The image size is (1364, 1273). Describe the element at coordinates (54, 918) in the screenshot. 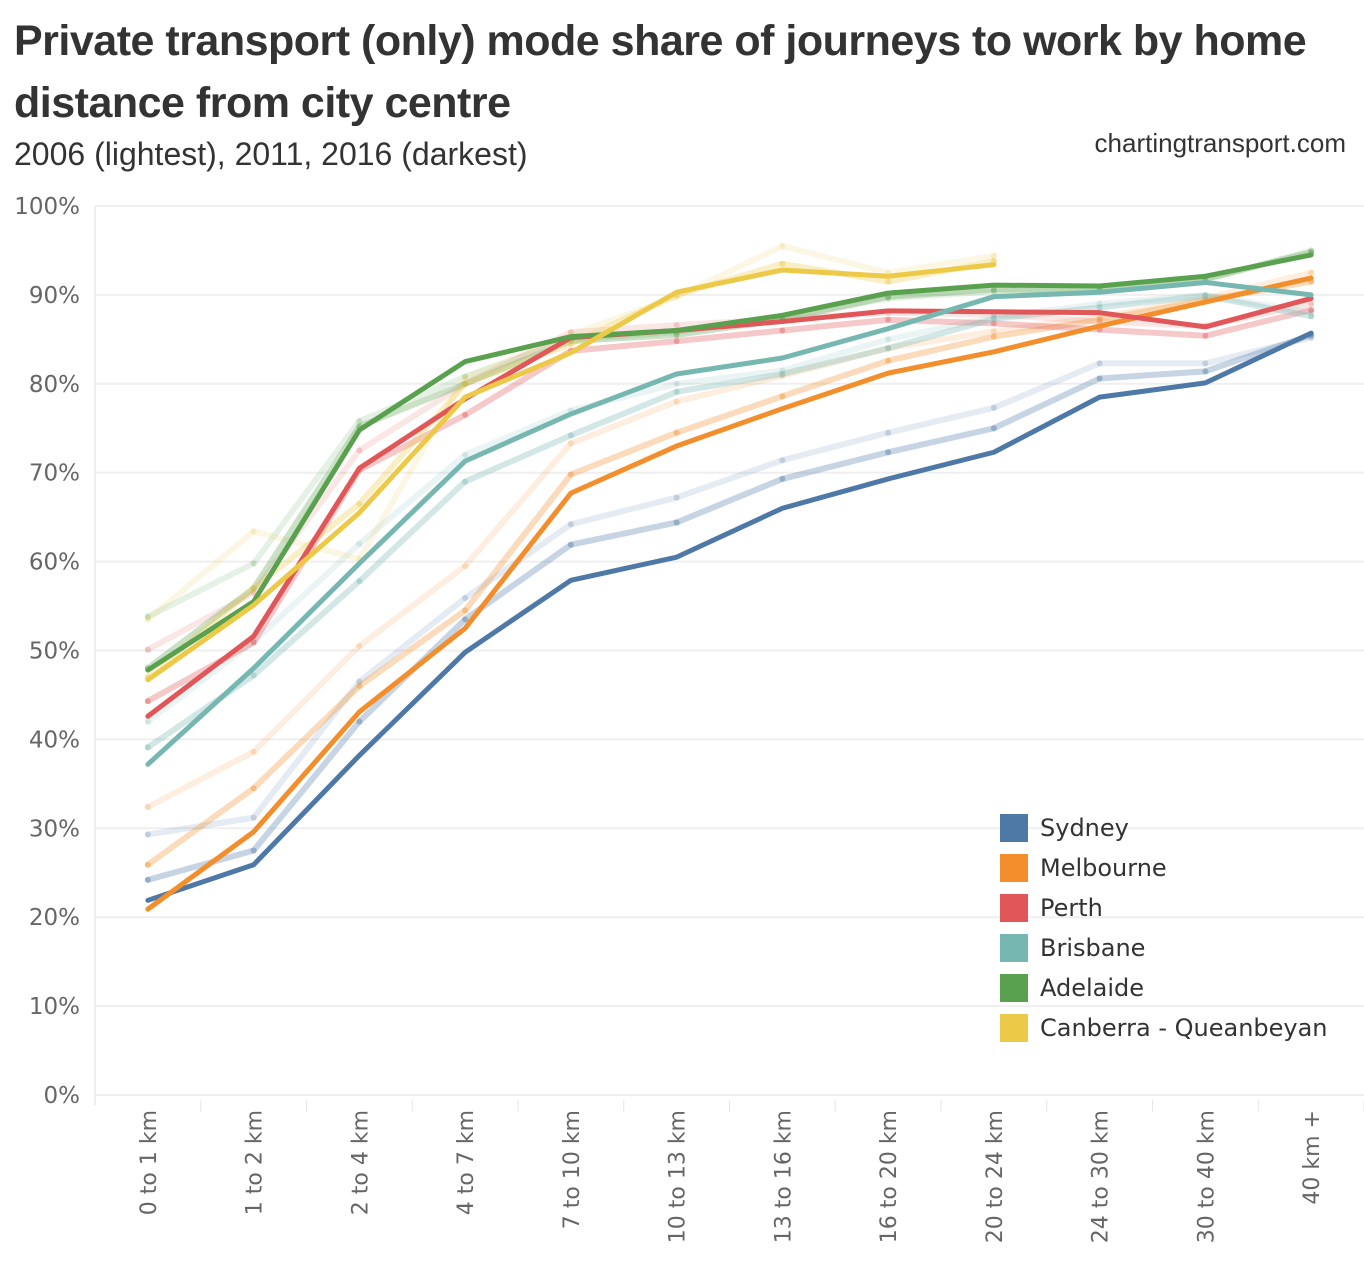

I see `y-tick-label: 20%` at that location.